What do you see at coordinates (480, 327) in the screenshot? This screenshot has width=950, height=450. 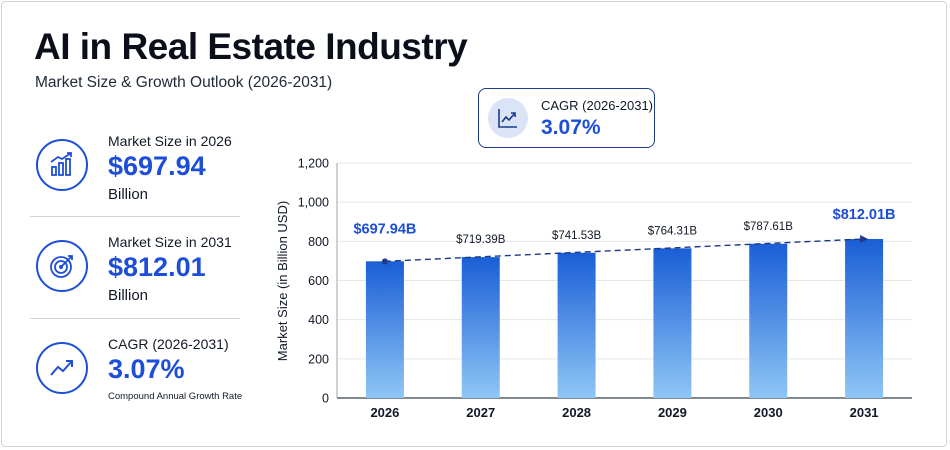 I see `bar-2027` at bounding box center [480, 327].